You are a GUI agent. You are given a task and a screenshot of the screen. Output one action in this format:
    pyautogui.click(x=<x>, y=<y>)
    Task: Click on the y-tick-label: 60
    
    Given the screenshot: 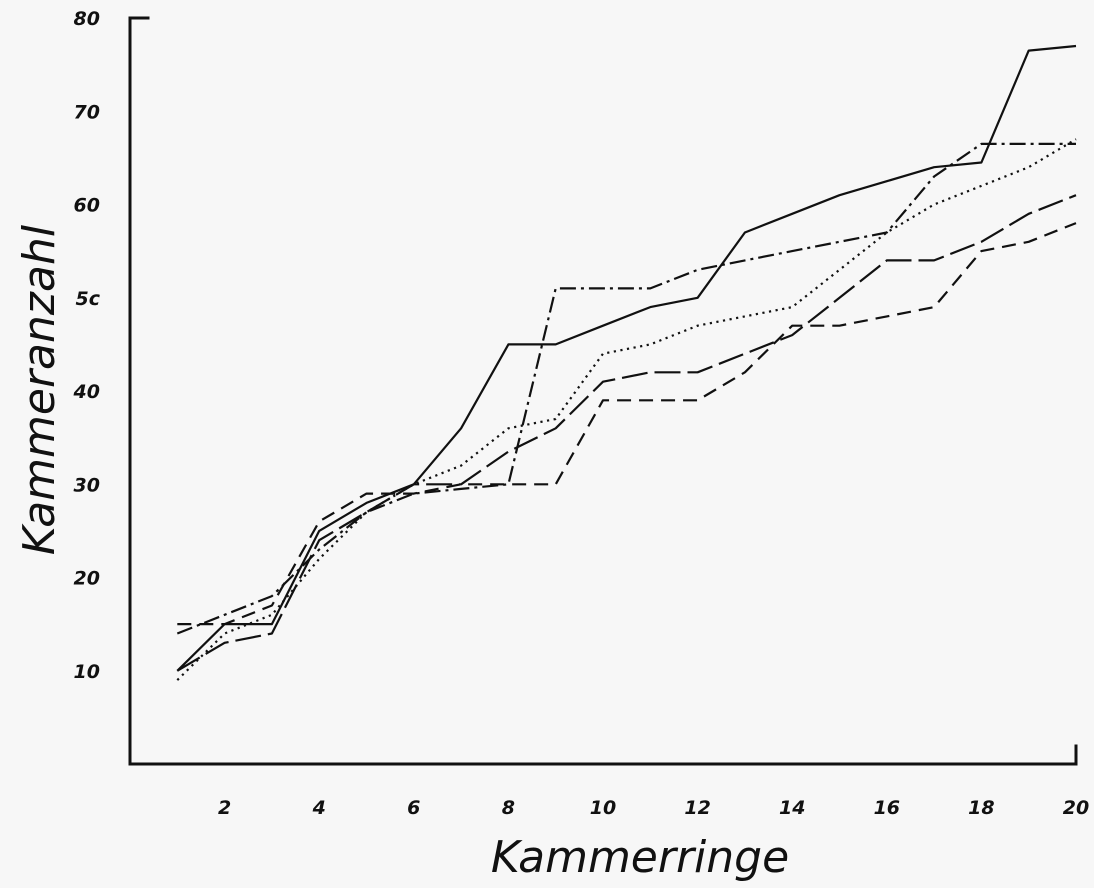 What is the action you would take?
    pyautogui.click(x=87, y=206)
    